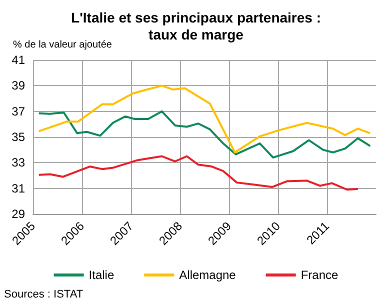 The width and height of the screenshot is (392, 304). What do you see at coordinates (19, 188) in the screenshot?
I see `y-tick-label: 31` at bounding box center [19, 188].